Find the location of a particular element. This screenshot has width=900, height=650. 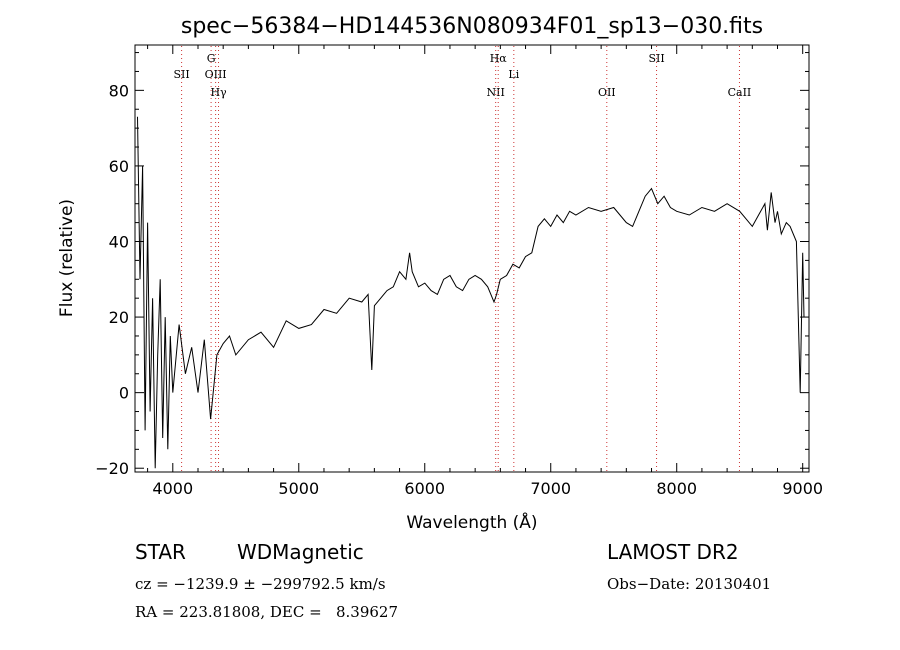

y-tick-label: 60 is located at coordinates (119, 166).